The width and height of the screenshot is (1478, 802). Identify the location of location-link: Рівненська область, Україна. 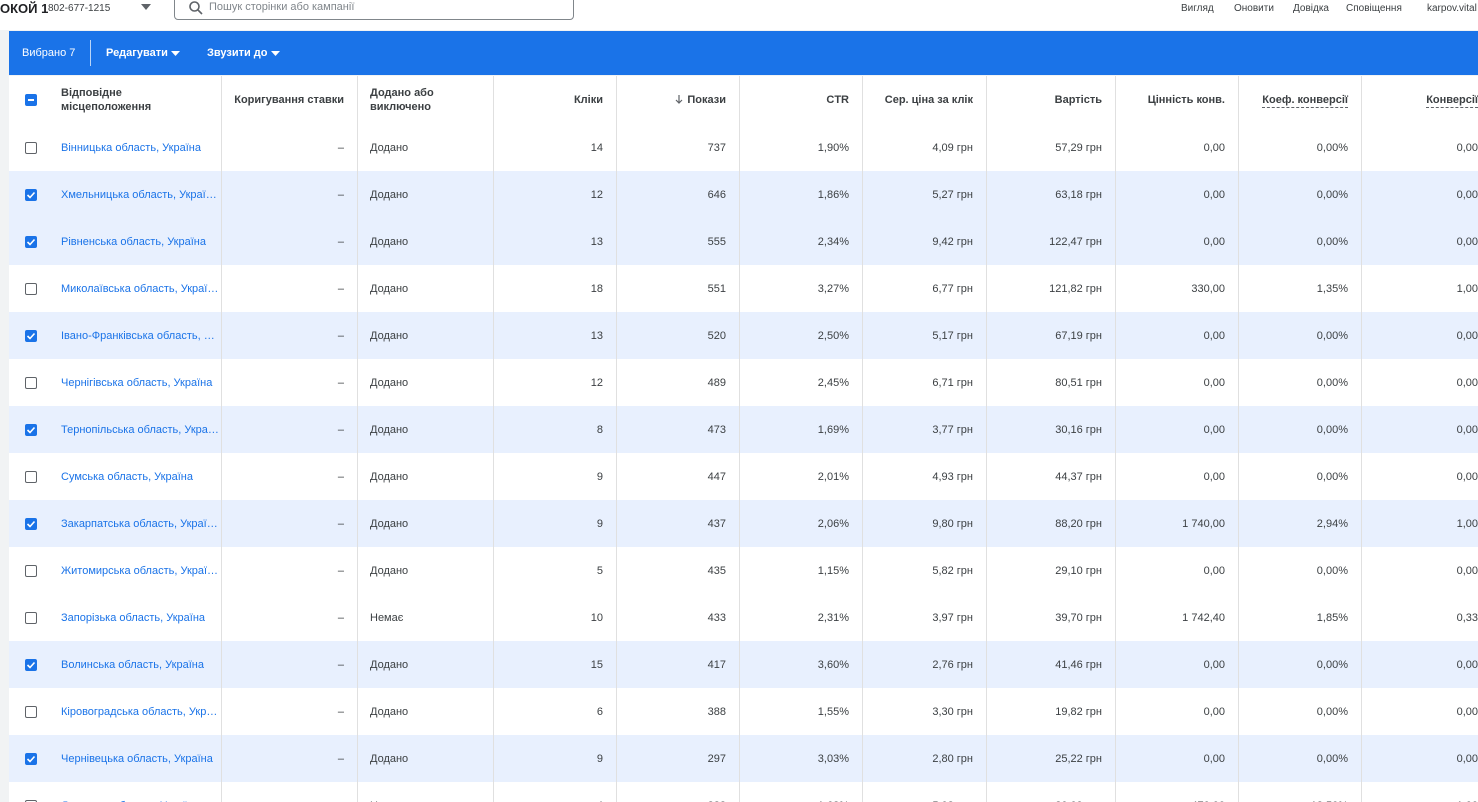
(133, 241).